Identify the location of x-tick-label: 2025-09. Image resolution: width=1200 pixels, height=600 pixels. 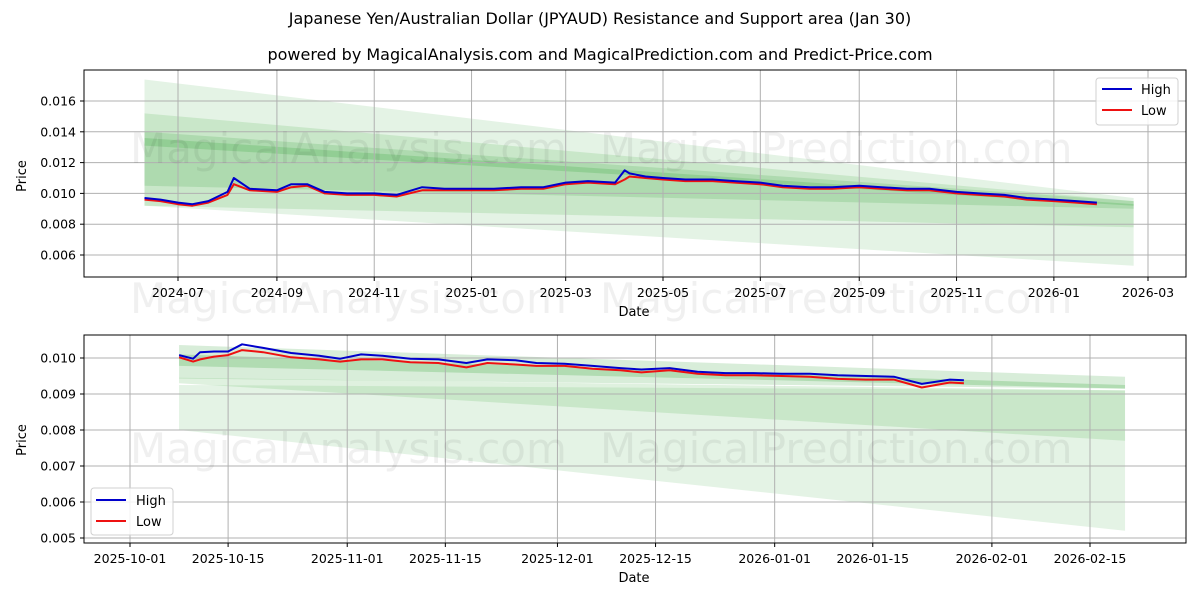
(859, 292).